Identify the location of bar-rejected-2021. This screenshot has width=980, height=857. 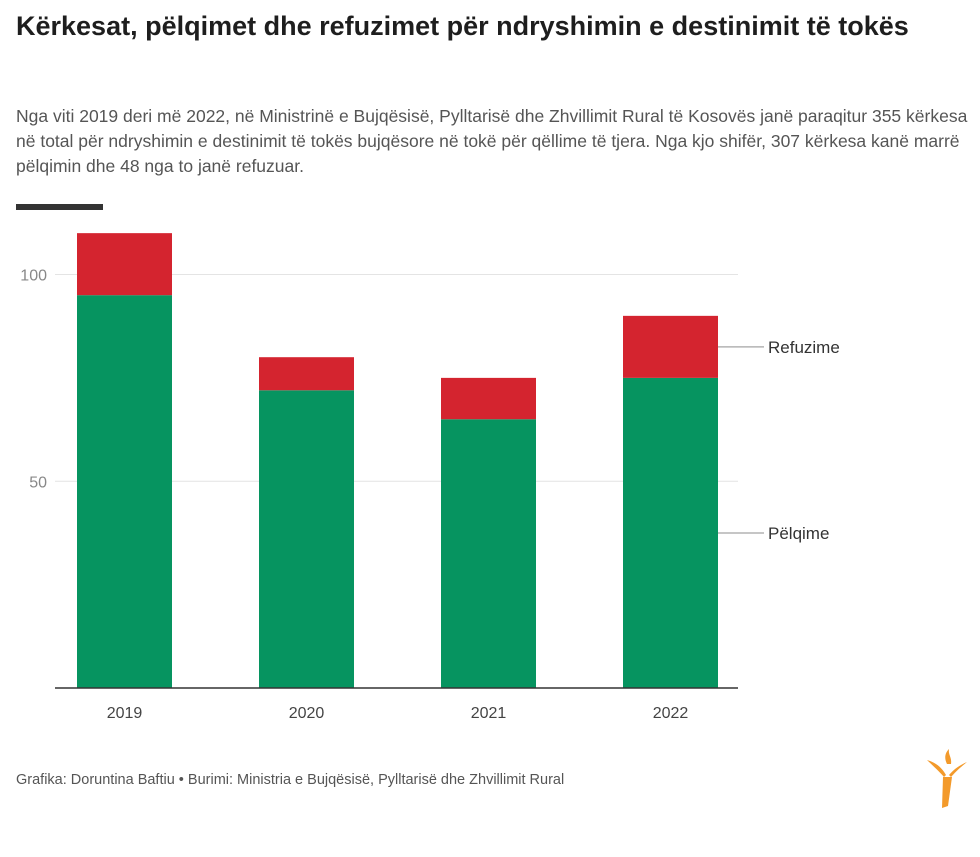
(488, 398).